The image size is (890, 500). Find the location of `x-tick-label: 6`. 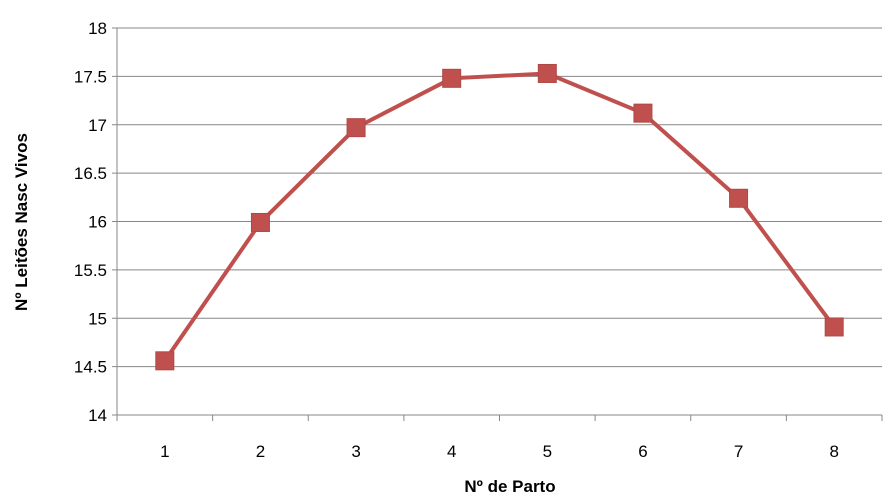

x-tick-label: 6 is located at coordinates (642, 451).